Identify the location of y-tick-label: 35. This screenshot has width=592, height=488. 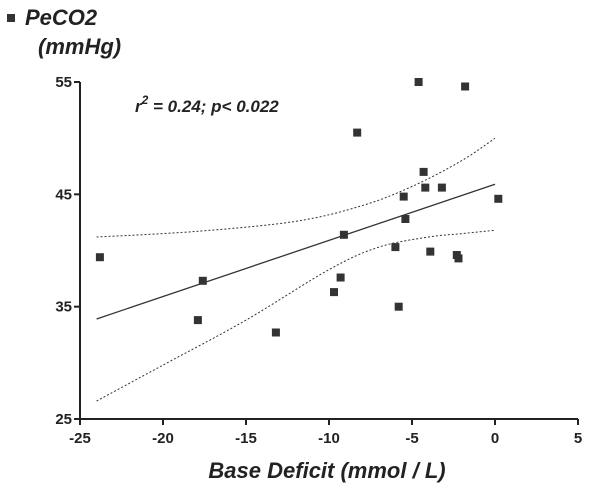
(63, 307).